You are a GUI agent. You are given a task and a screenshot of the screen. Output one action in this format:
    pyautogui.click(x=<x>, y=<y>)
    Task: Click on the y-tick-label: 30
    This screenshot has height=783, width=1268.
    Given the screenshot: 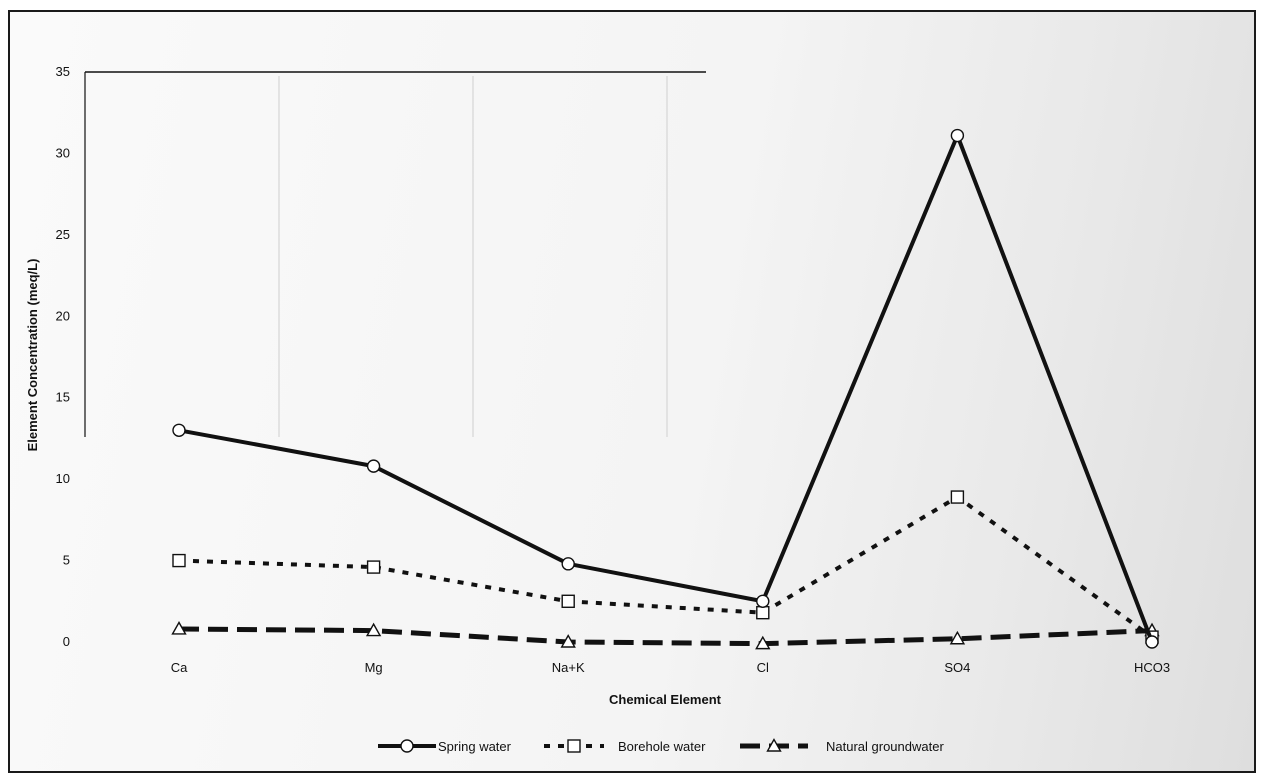 What is the action you would take?
    pyautogui.click(x=63, y=152)
    